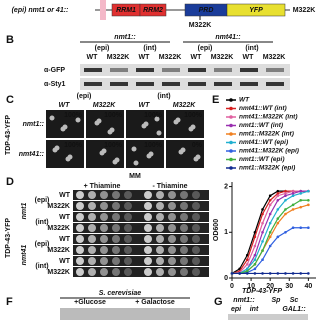 This screenshot has height=320, width=320. I want to click on panel-letter: F, so click(9, 302).